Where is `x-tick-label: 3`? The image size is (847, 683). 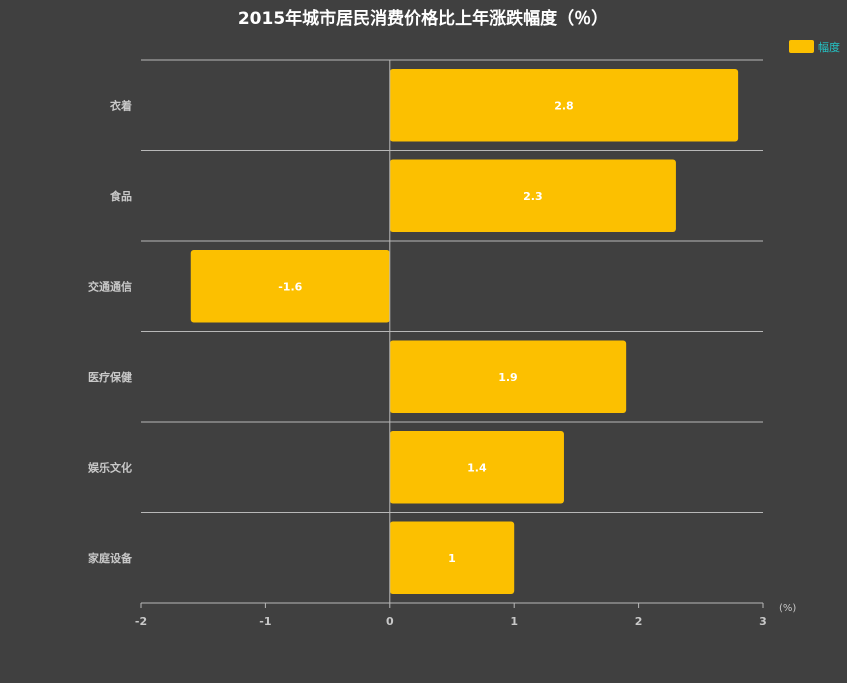
x-tick-label: 3 is located at coordinates (763, 621).